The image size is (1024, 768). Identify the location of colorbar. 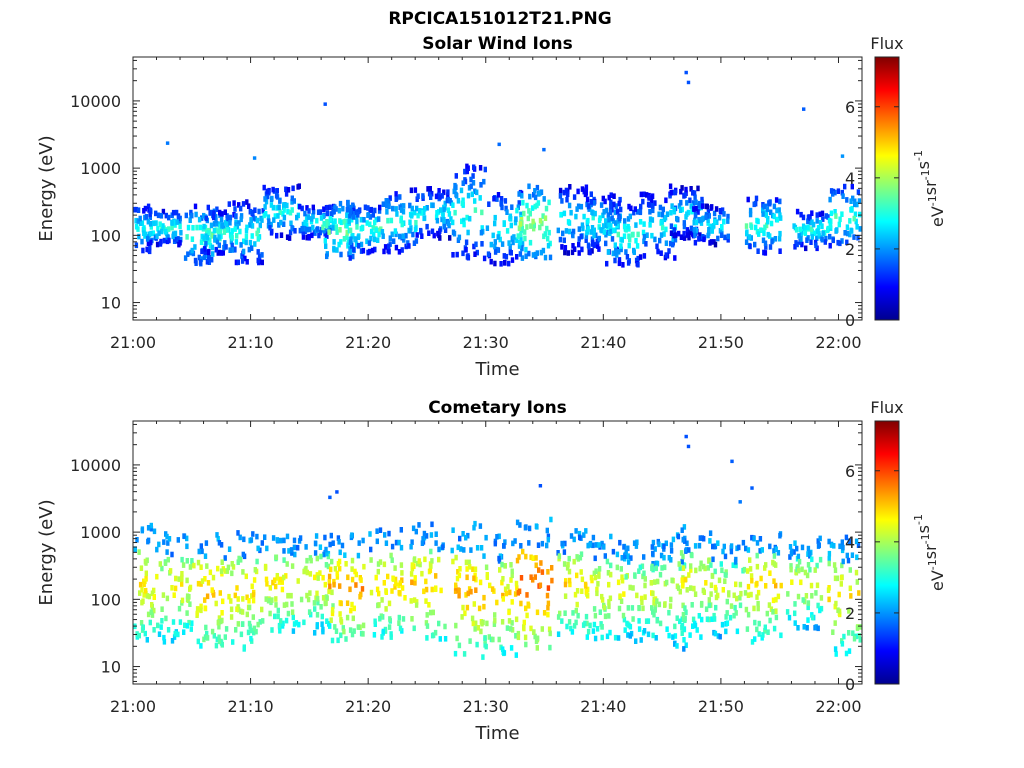
(887, 188).